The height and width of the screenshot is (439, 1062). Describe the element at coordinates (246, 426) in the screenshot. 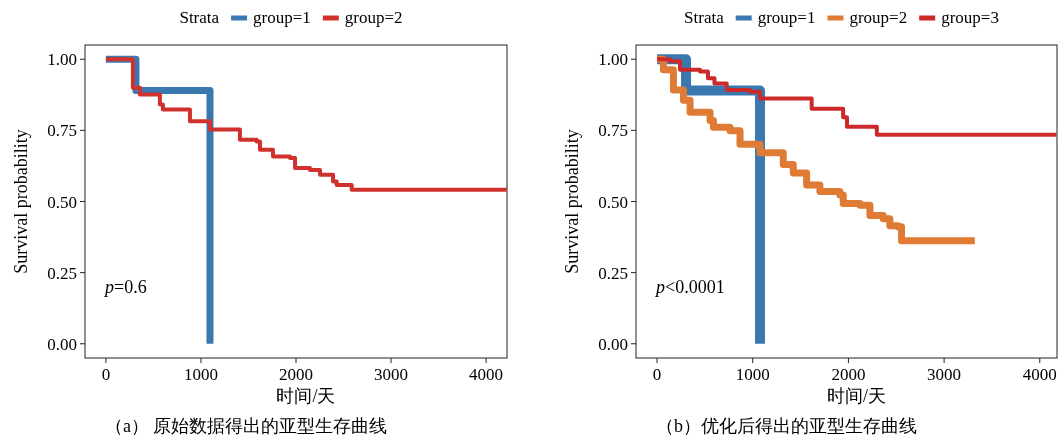

I see `text: （a） 原始数据得出的亚型生存曲线` at that location.